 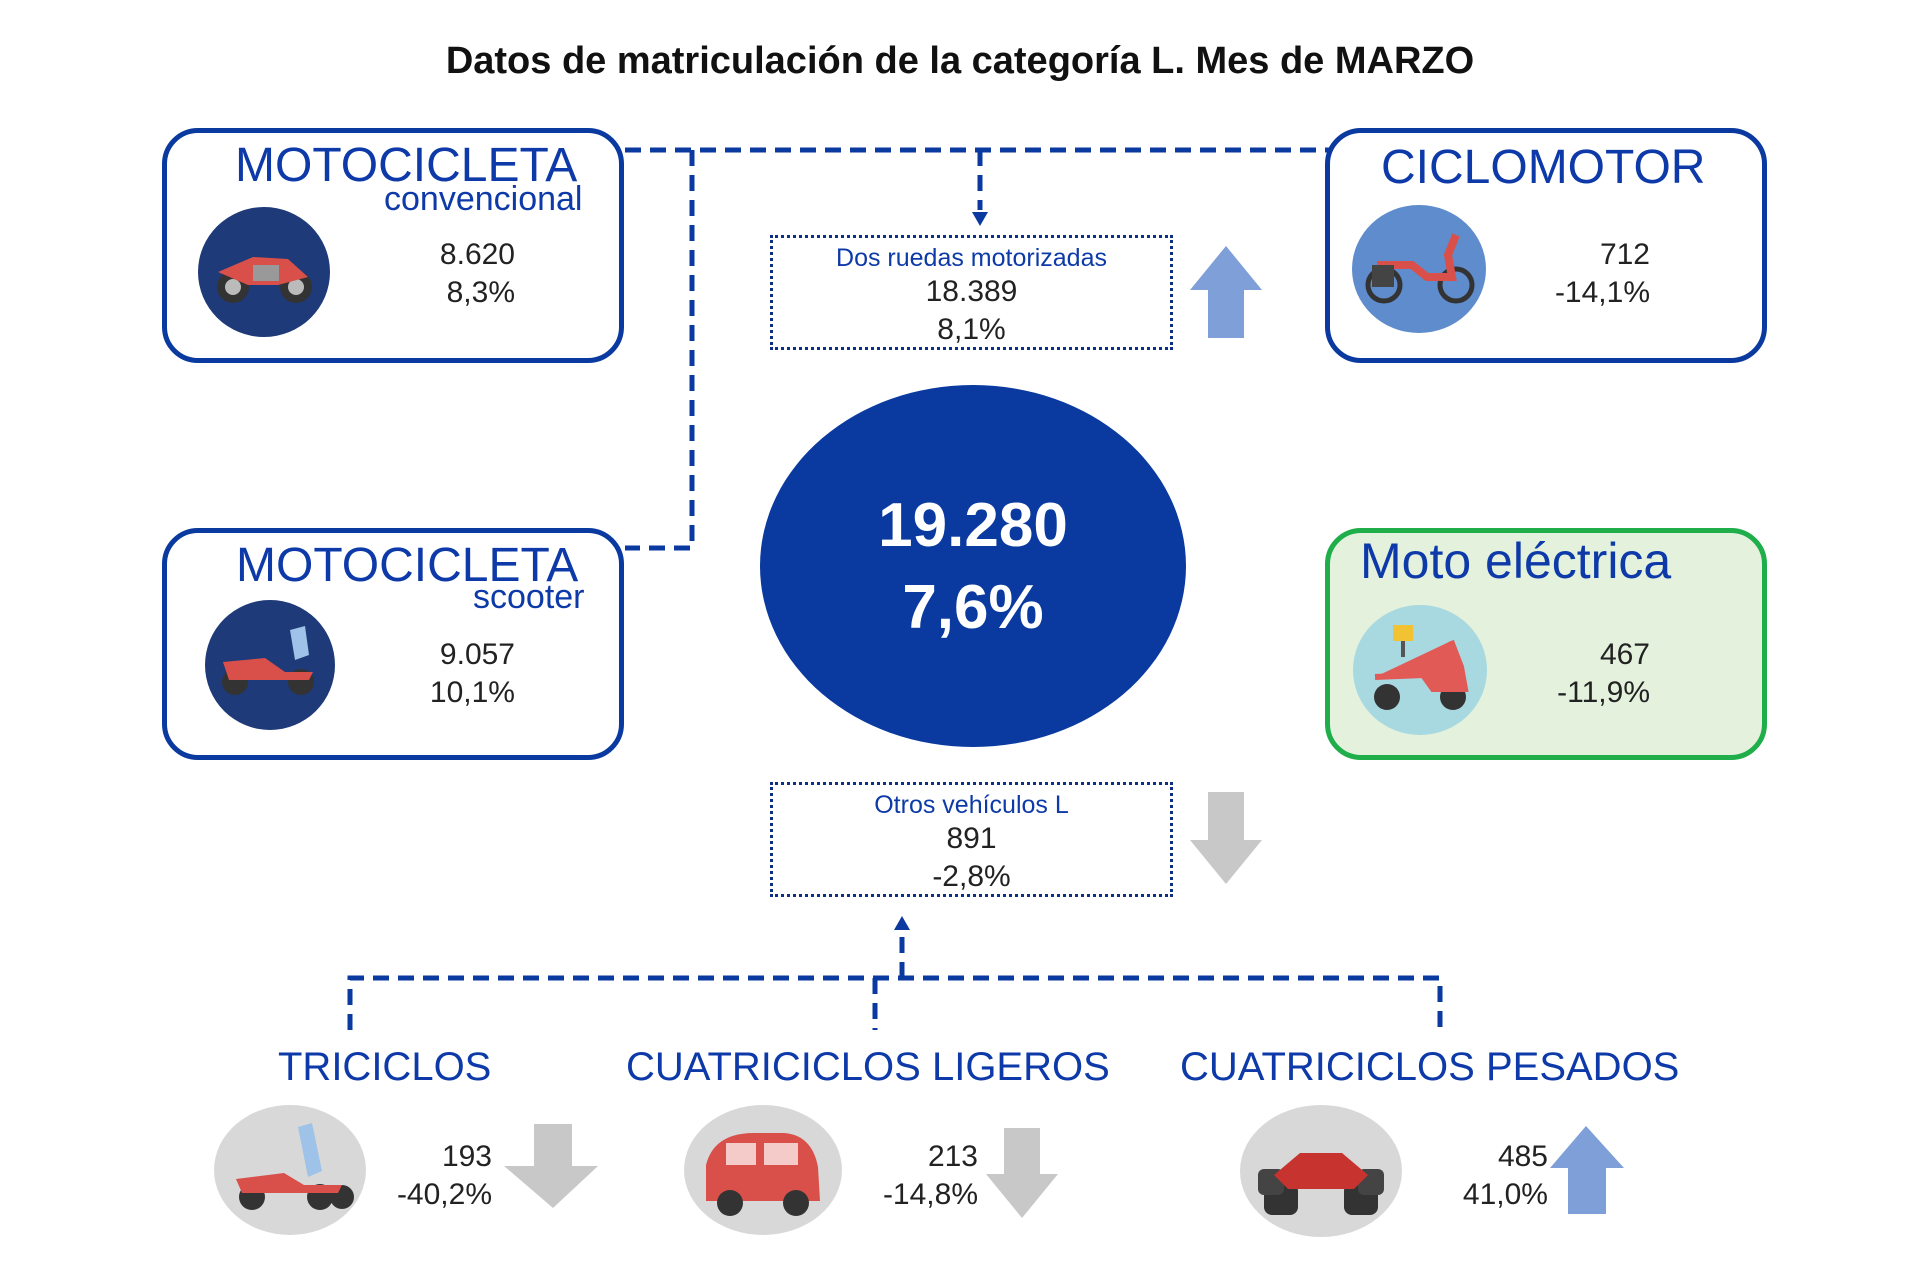 What do you see at coordinates (1430, 1067) in the screenshot?
I see `cuatriciclos-pesados-title: CUATRICICLOS PESADOS` at bounding box center [1430, 1067].